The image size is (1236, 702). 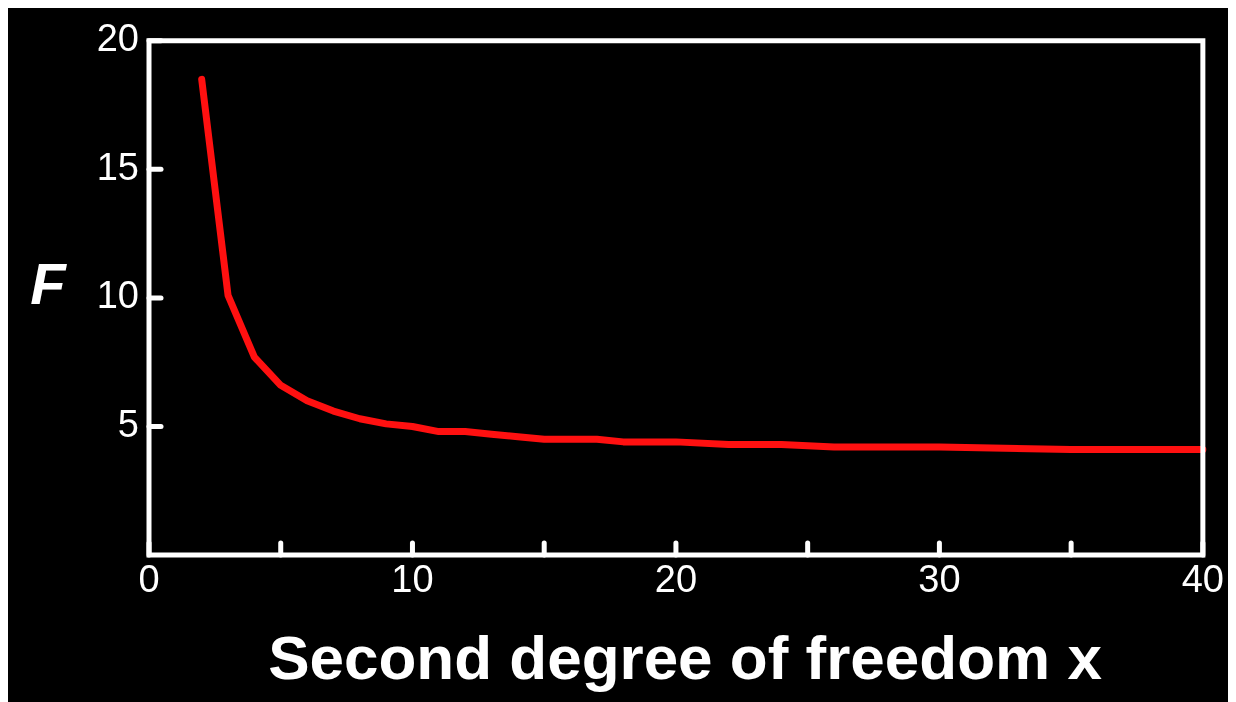 I want to click on y-tick-label: 20, so click(x=117, y=38).